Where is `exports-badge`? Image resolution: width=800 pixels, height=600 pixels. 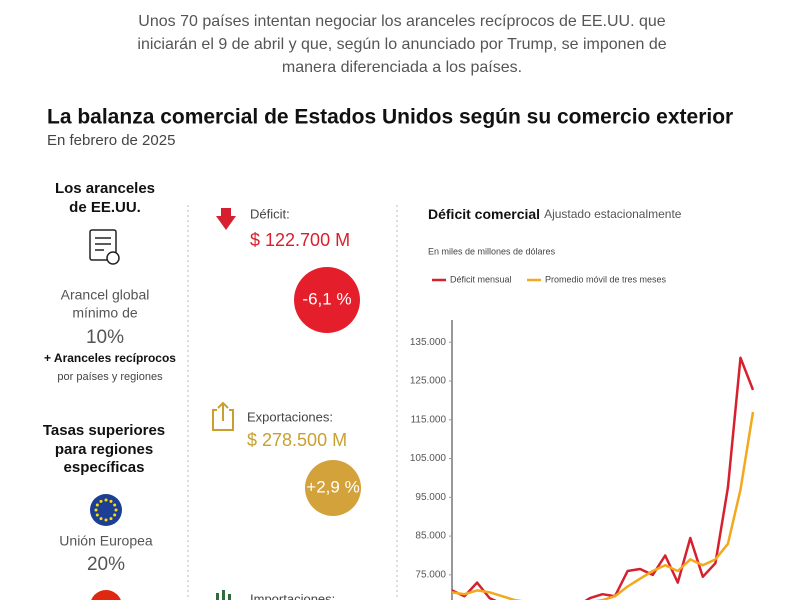
exports-badge is located at coordinates (333, 488).